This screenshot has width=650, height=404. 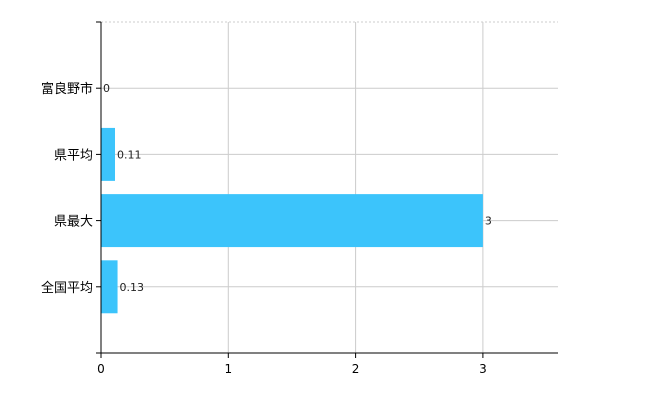 I want to click on y-tick-label: 県平均, so click(x=73, y=155).